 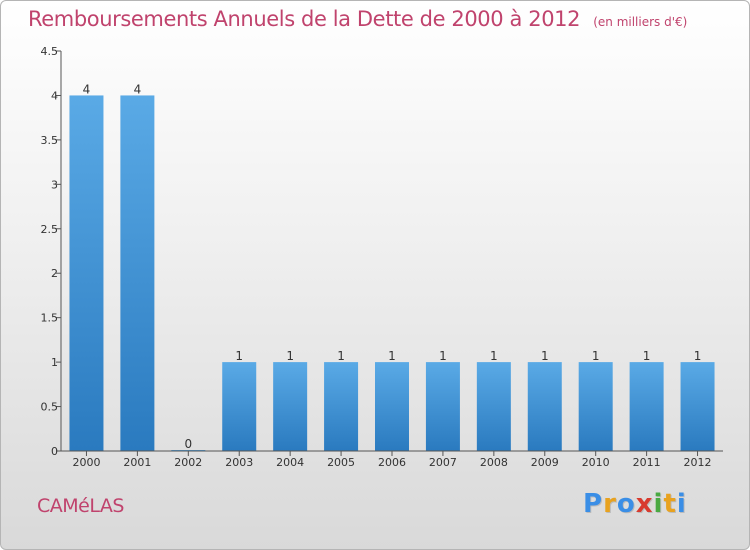 I want to click on x-tick-label: 2010, so click(x=596, y=462).